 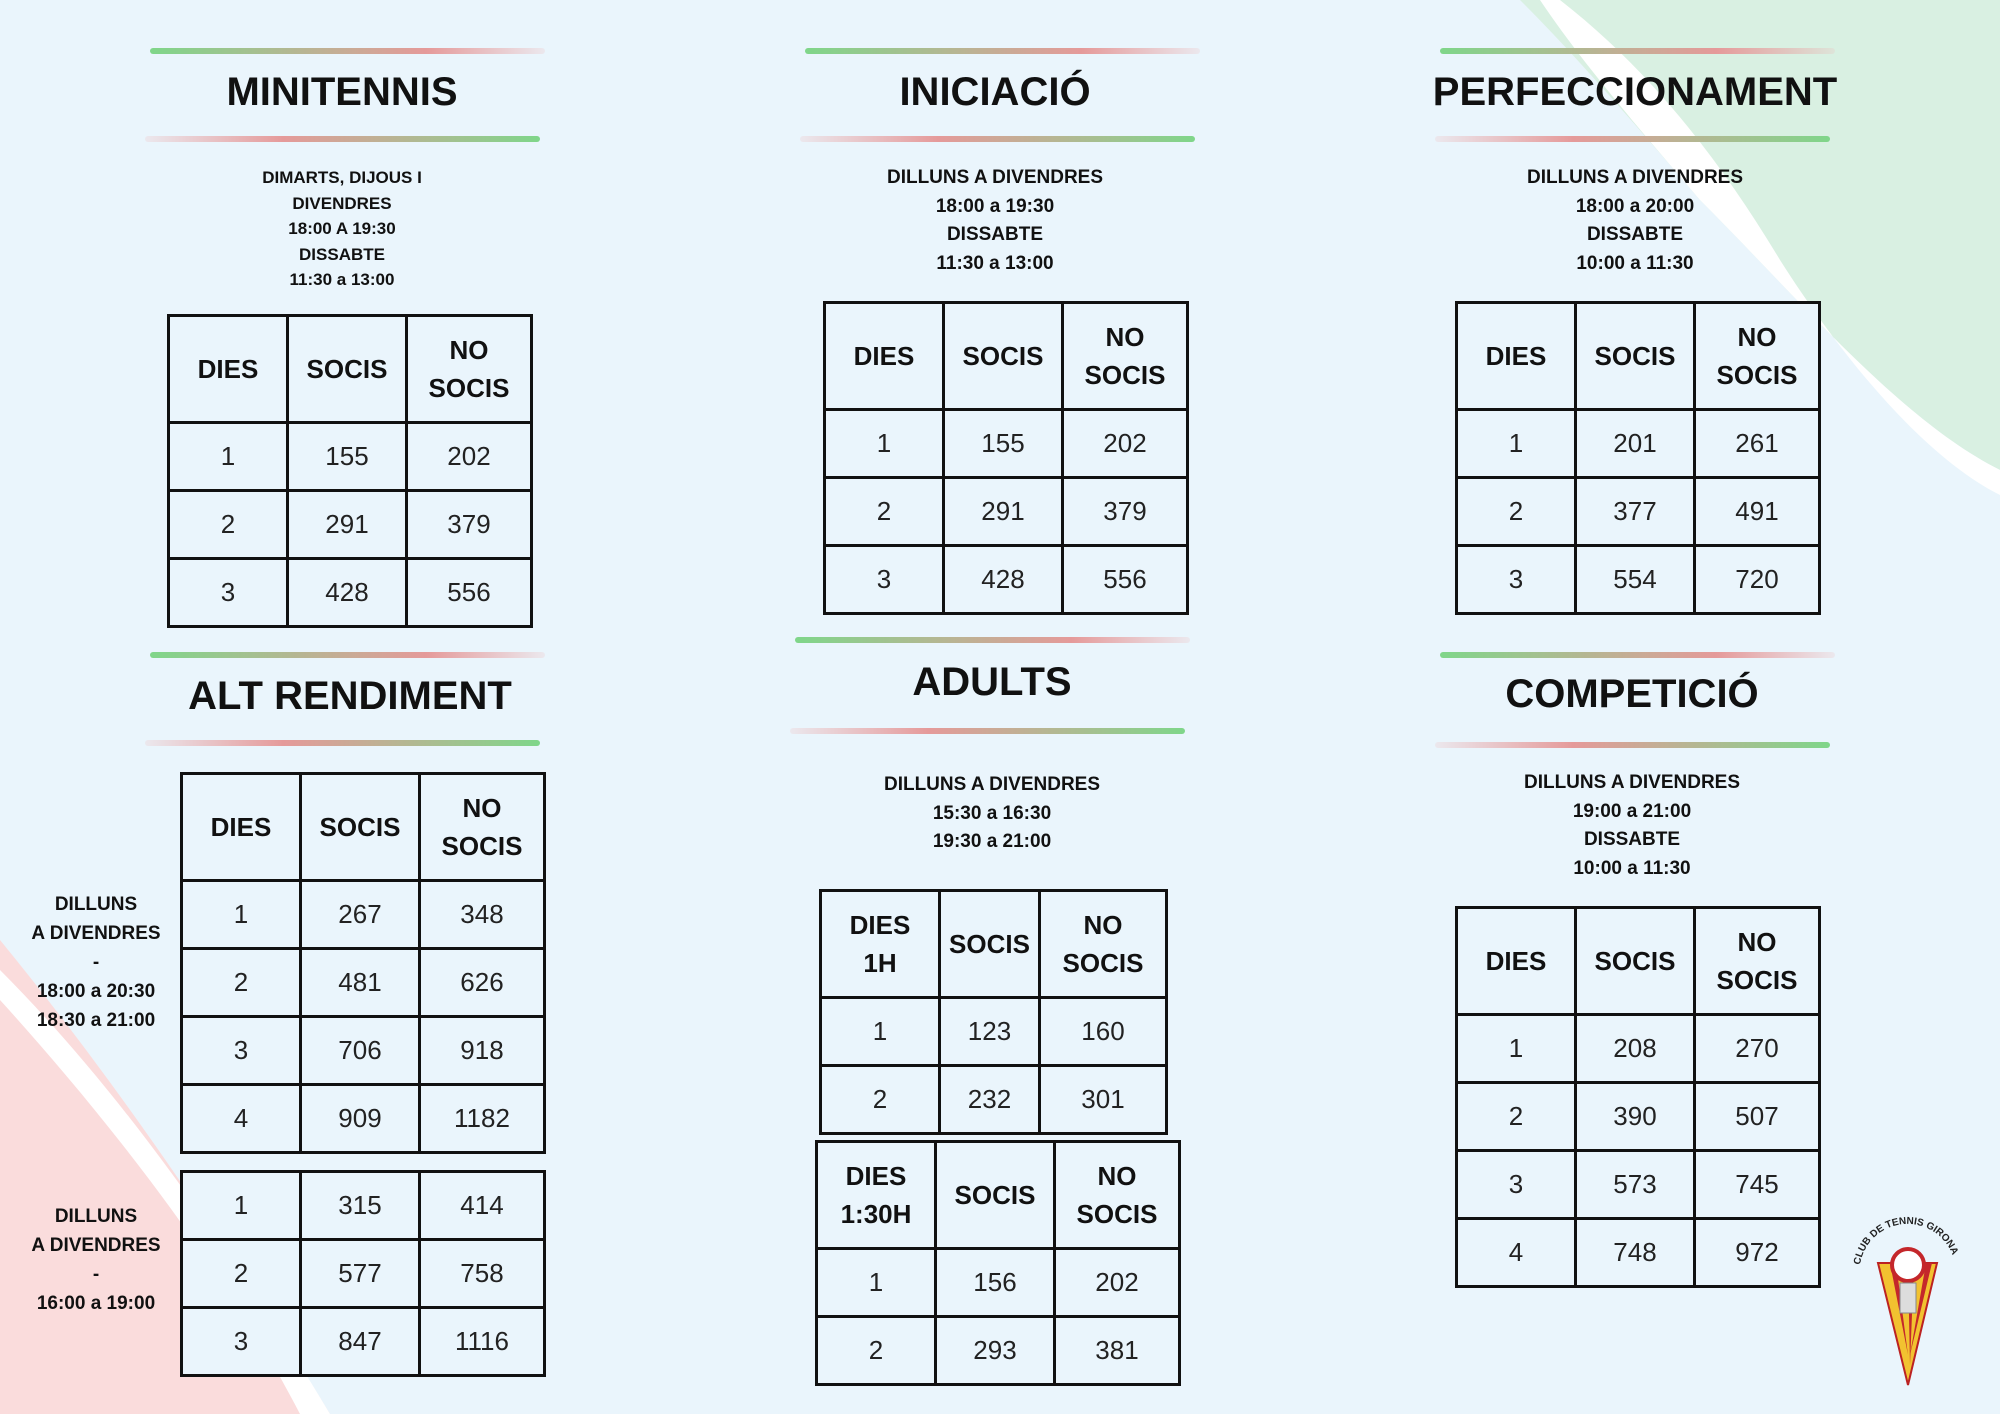 What do you see at coordinates (1638, 1116) in the screenshot?
I see `table-row: 2 390 507` at bounding box center [1638, 1116].